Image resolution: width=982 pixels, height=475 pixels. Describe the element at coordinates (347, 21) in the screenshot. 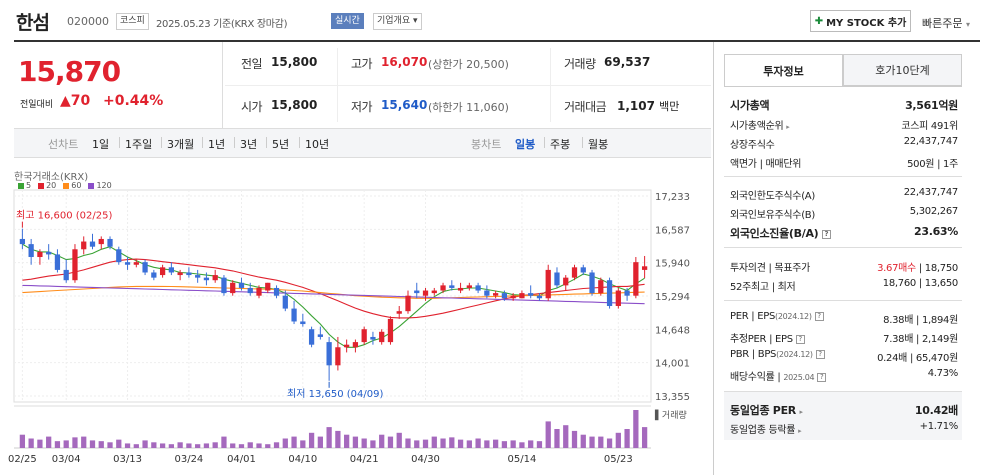

I see `realtime-button: 실시간` at that location.